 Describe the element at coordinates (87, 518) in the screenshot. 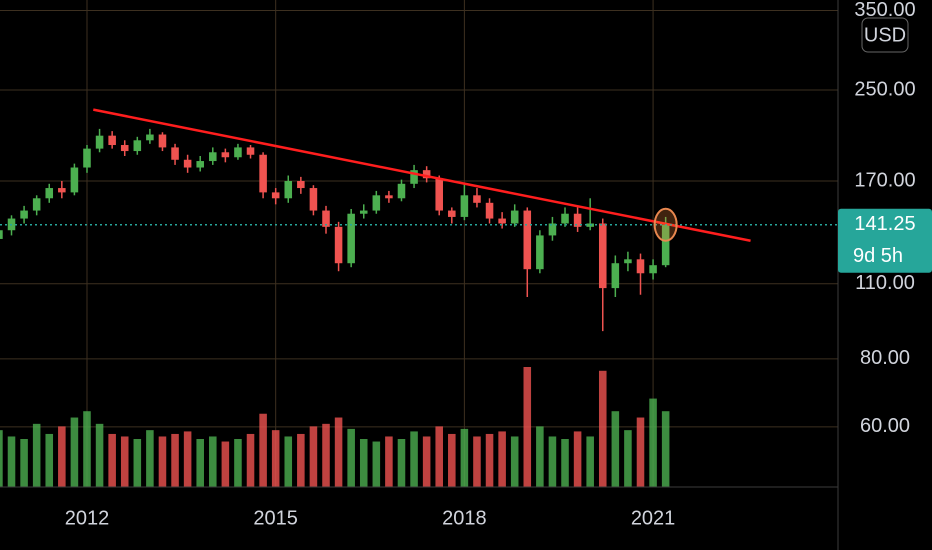

I see `x-tick-label: 2012` at that location.